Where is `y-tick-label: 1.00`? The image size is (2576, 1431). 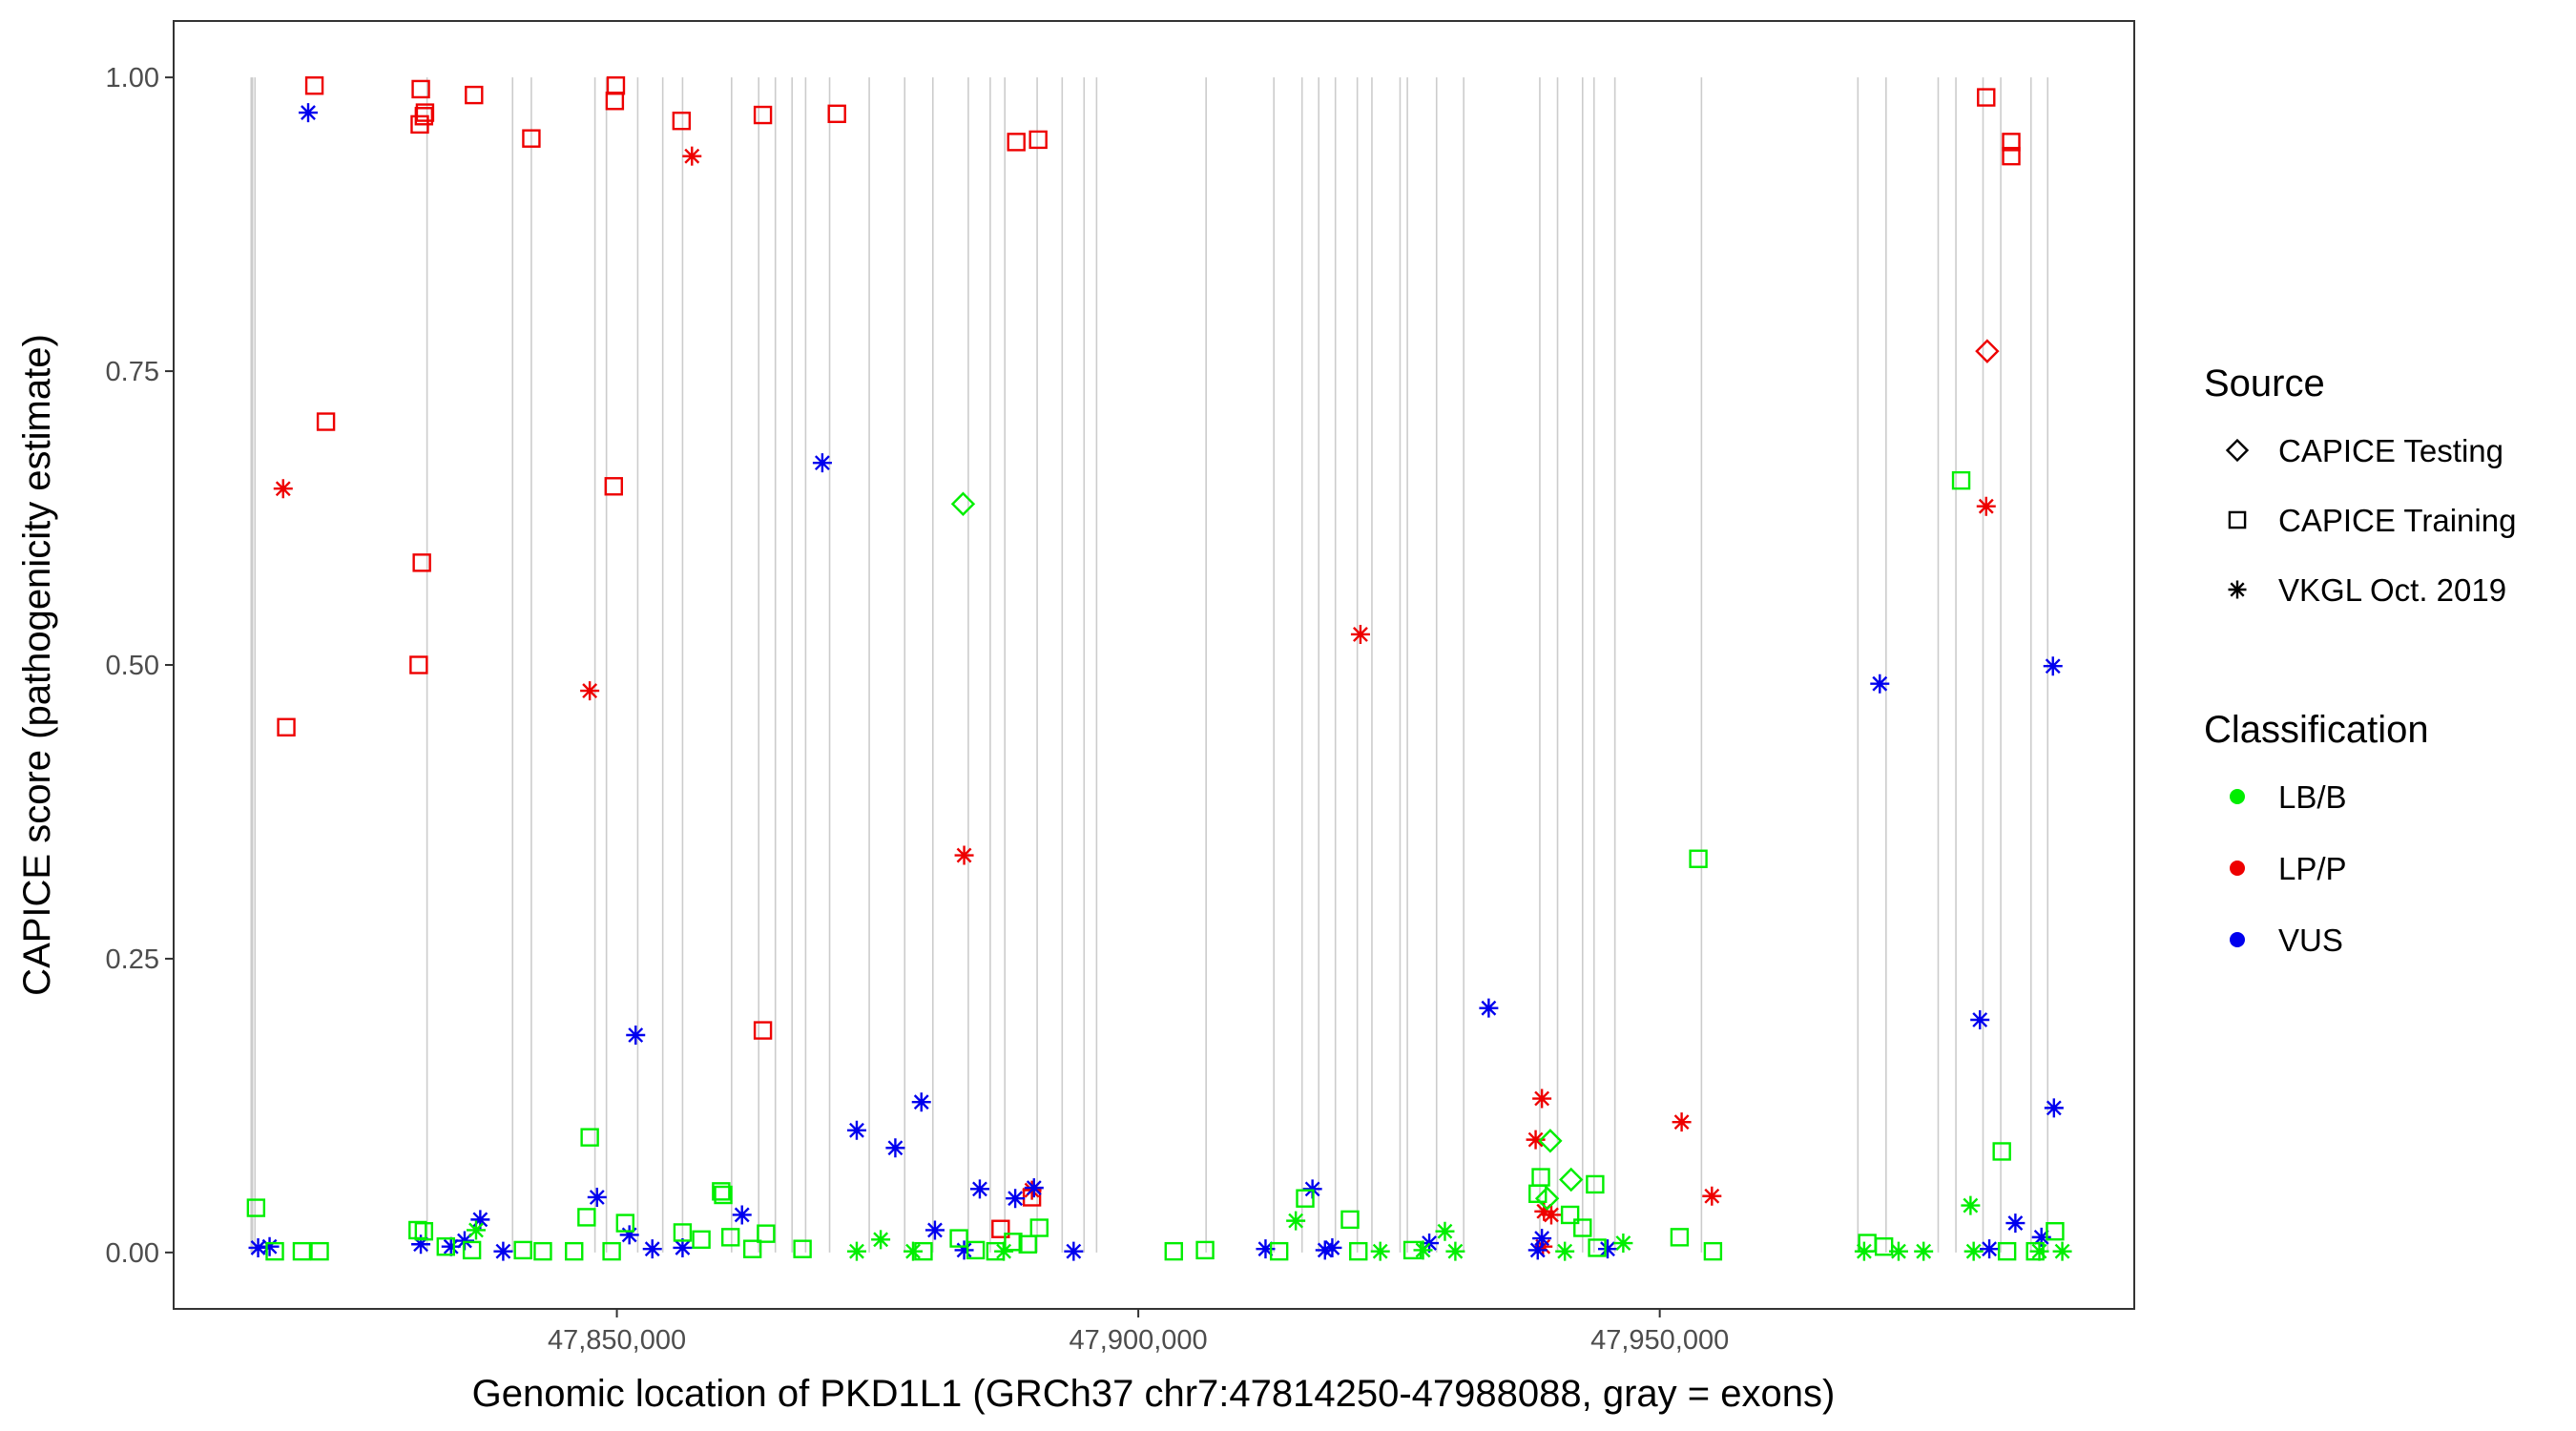 y-tick-label: 1.00 is located at coordinates (132, 78).